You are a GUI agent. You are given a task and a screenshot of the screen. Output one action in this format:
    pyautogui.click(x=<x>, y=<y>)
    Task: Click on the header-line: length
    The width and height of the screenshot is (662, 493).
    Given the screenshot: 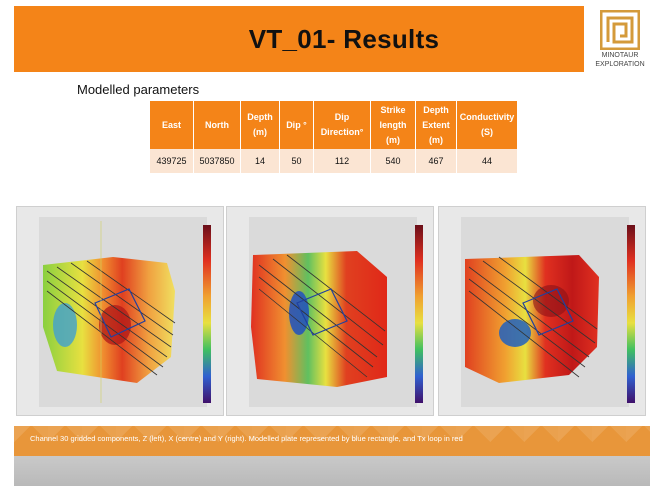 What is the action you would take?
    pyautogui.click(x=393, y=124)
    